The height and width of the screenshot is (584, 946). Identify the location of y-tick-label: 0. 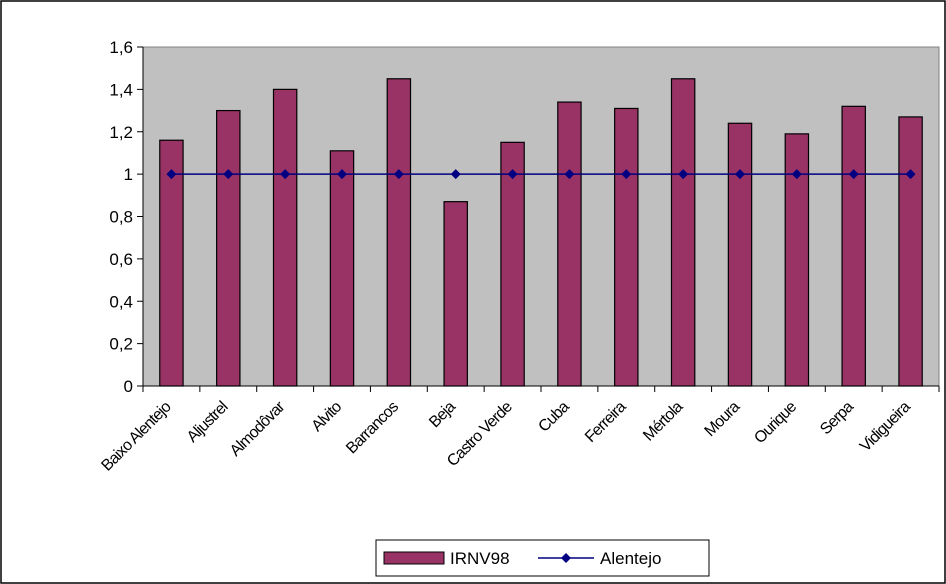
(128, 386).